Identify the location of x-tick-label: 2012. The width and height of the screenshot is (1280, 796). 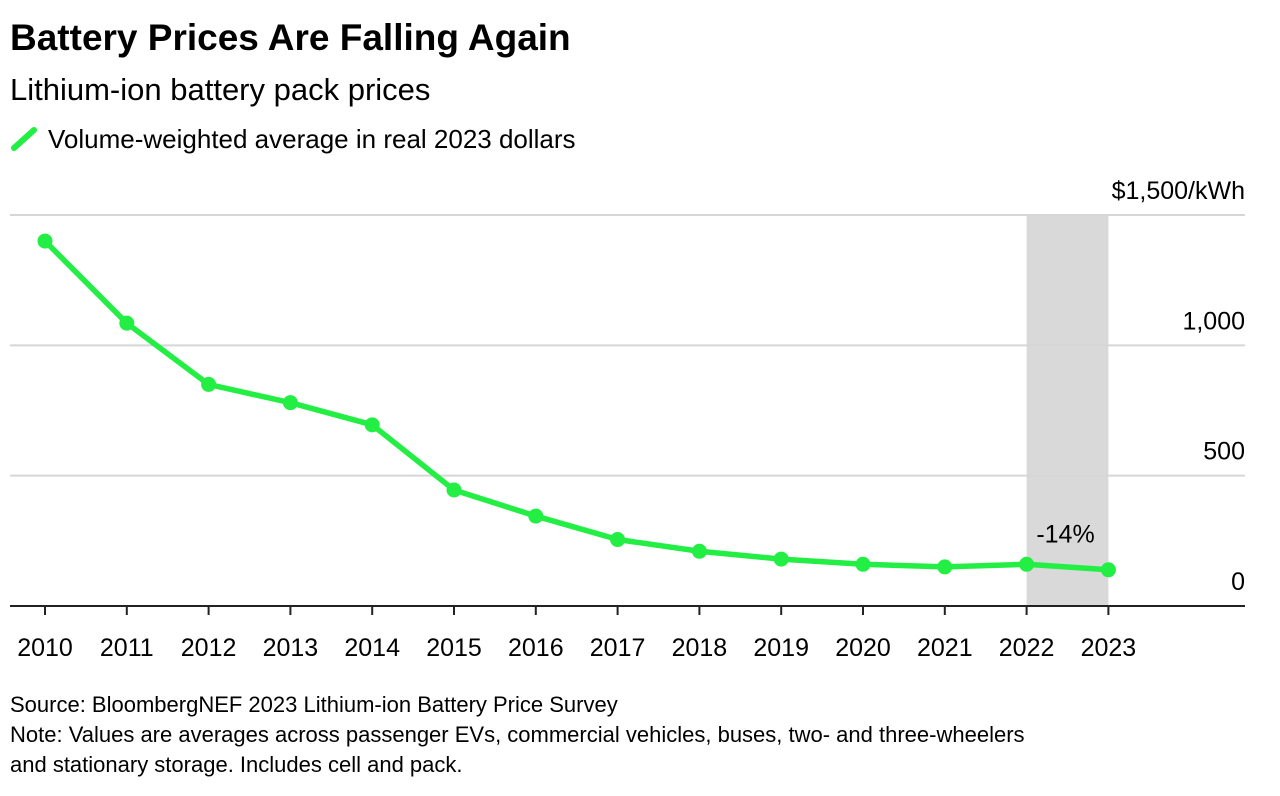
(209, 648).